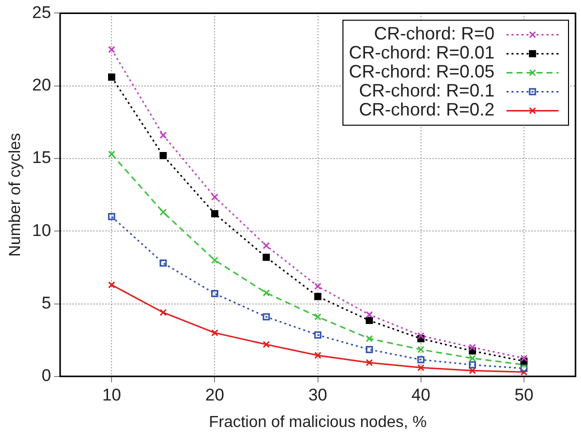  What do you see at coordinates (317, 422) in the screenshot?
I see `x-axis-title: Fraction of malicious nodes, %` at bounding box center [317, 422].